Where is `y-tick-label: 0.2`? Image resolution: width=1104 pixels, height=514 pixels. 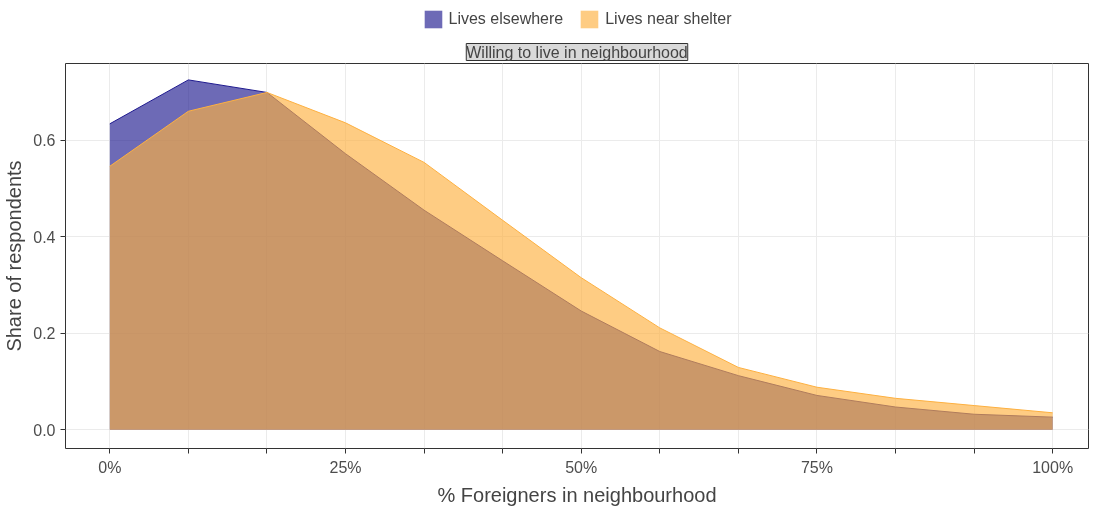 y-tick-label: 0.2 is located at coordinates (44, 334).